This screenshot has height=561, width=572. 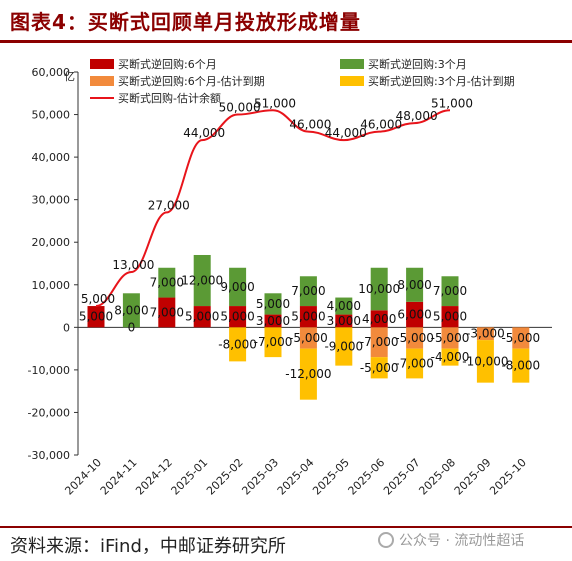 I want to click on source-note: 资料来源：iFind，中邮证券研究所, so click(x=148, y=546).